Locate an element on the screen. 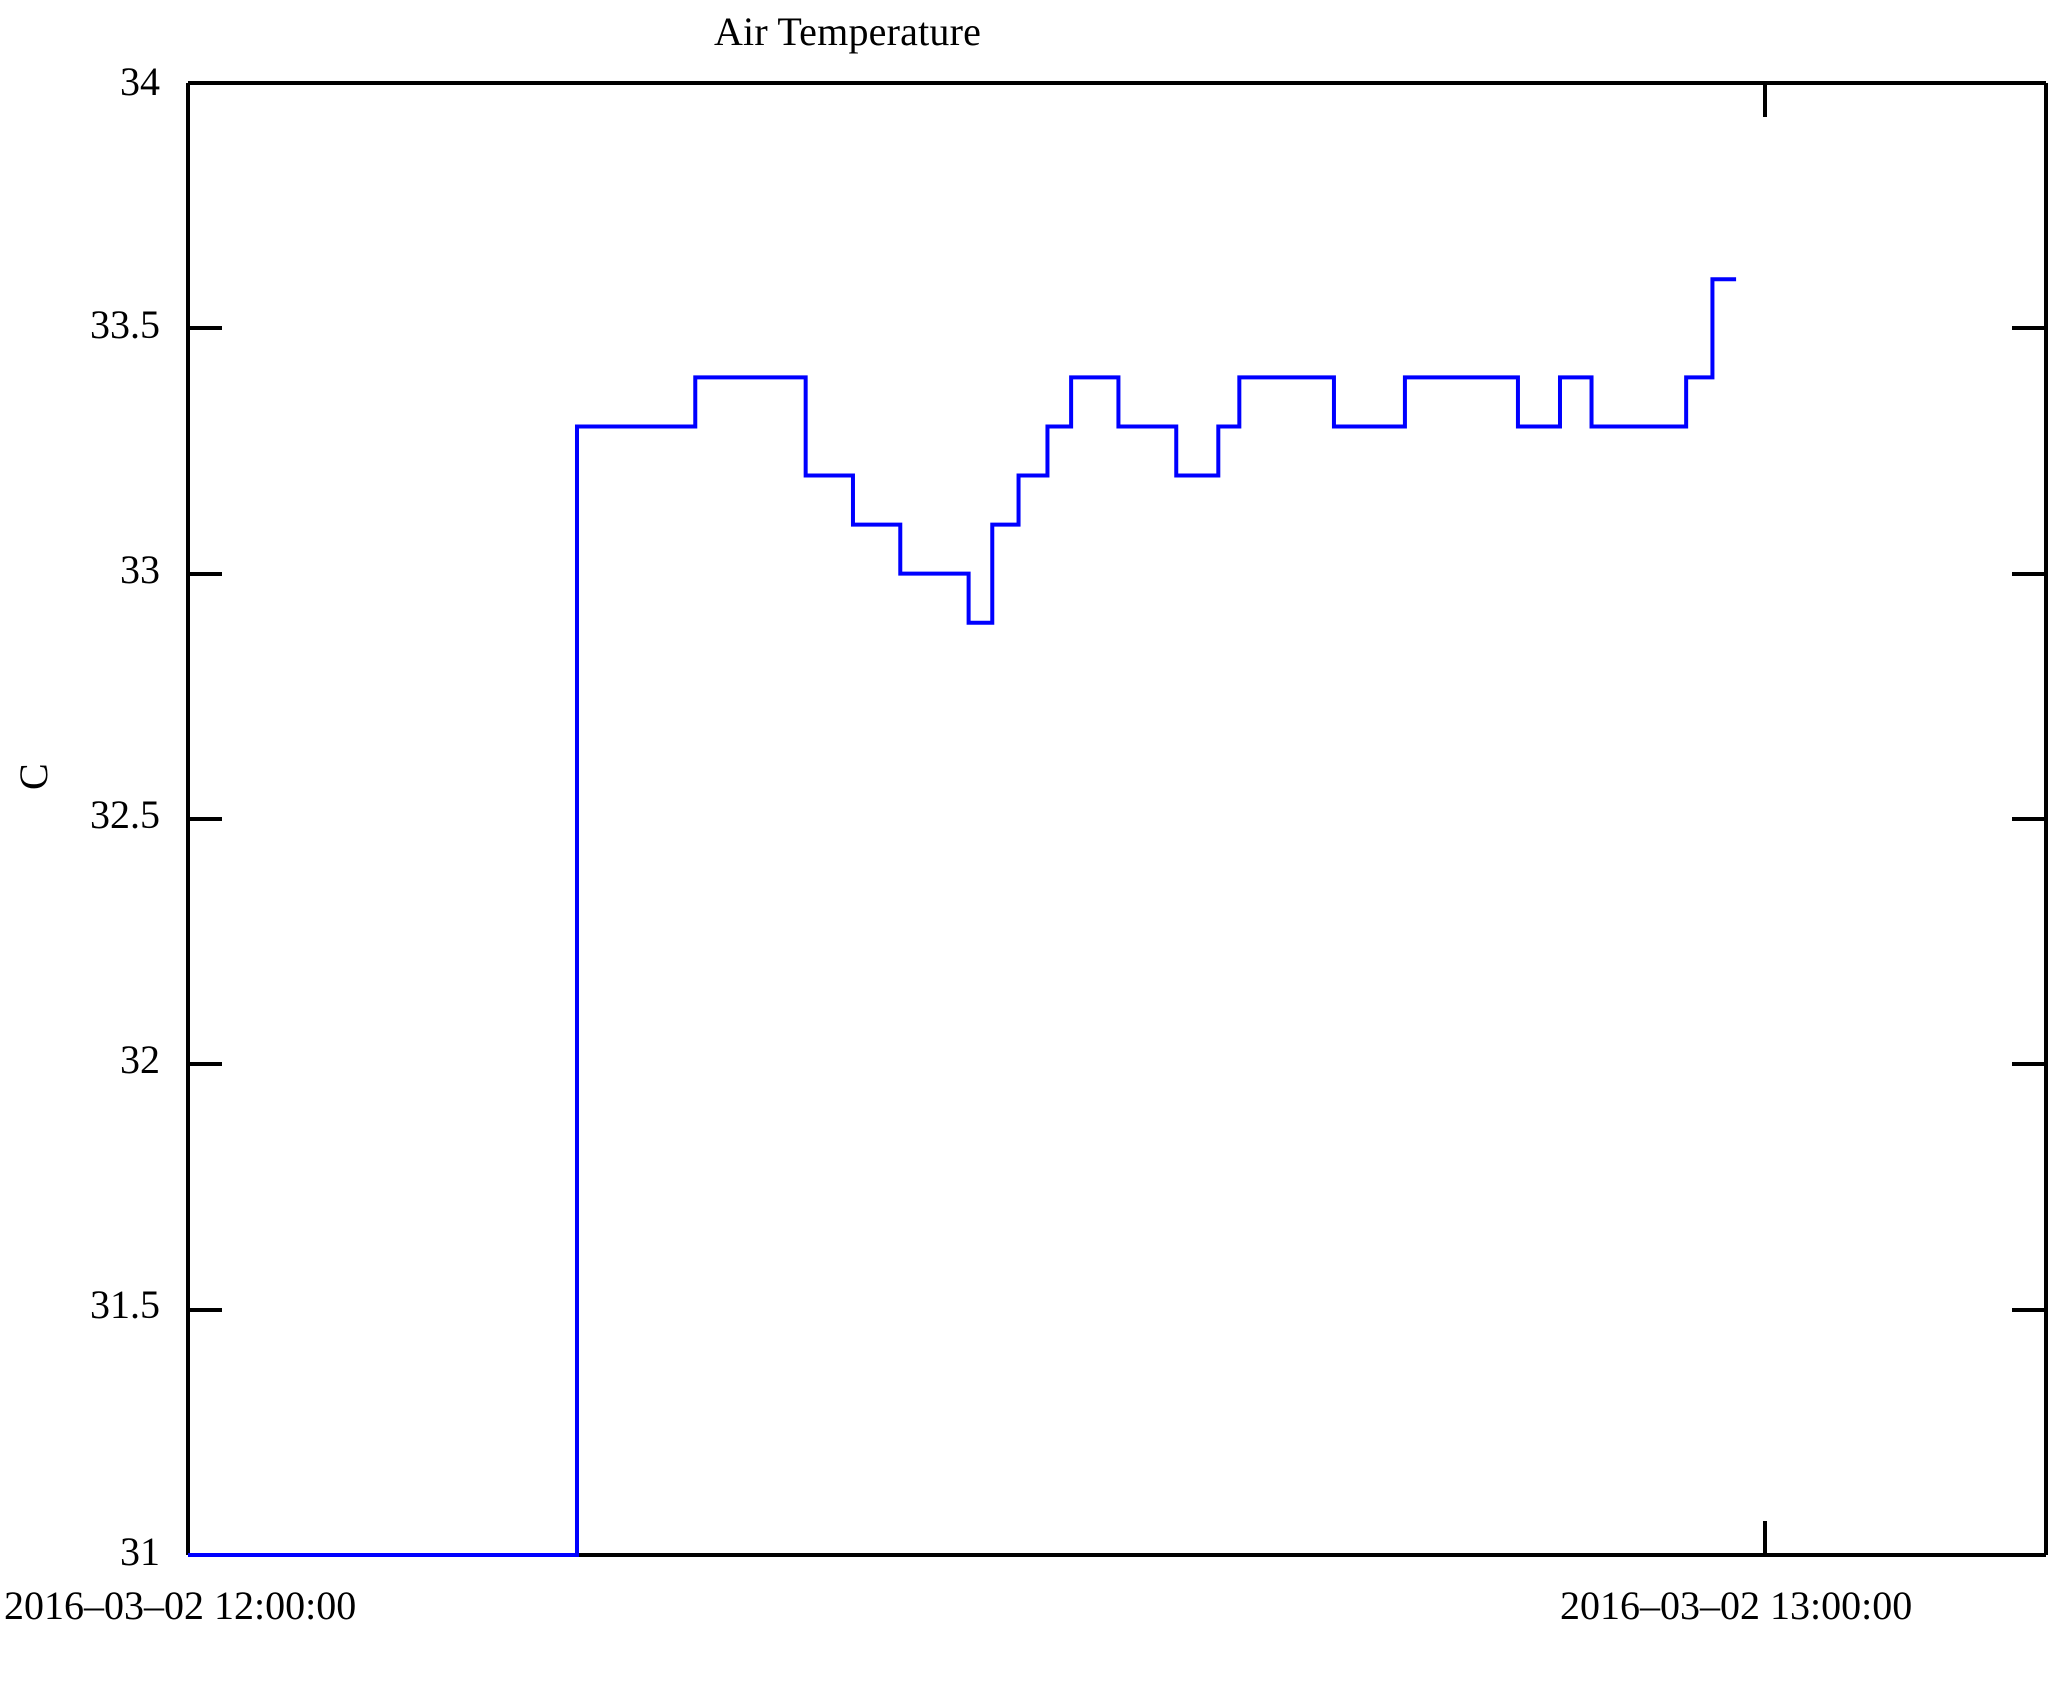 Image resolution: width=2067 pixels, height=1683 pixels. y-tick-label-32-5: 32.5 is located at coordinates (125, 814).